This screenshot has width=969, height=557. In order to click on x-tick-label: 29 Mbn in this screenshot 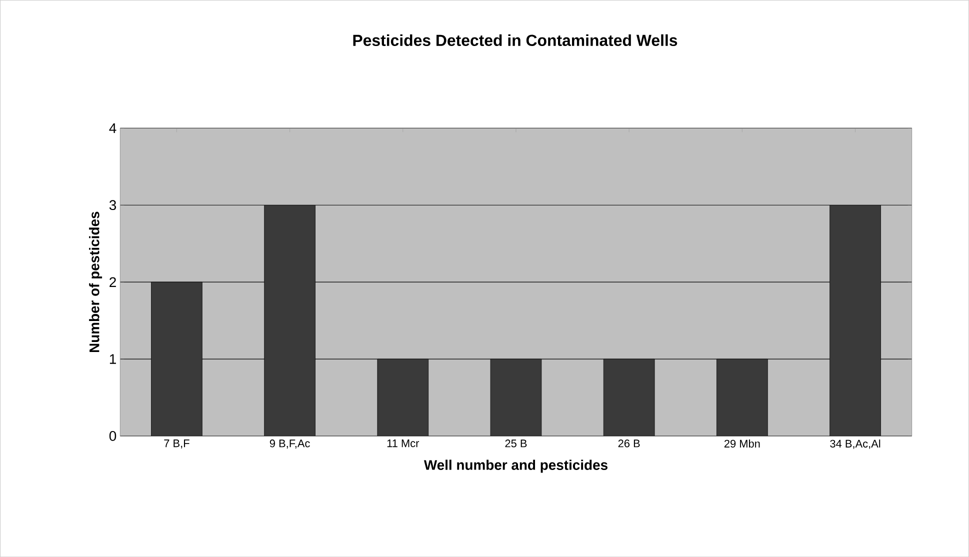, I will do `click(742, 443)`.